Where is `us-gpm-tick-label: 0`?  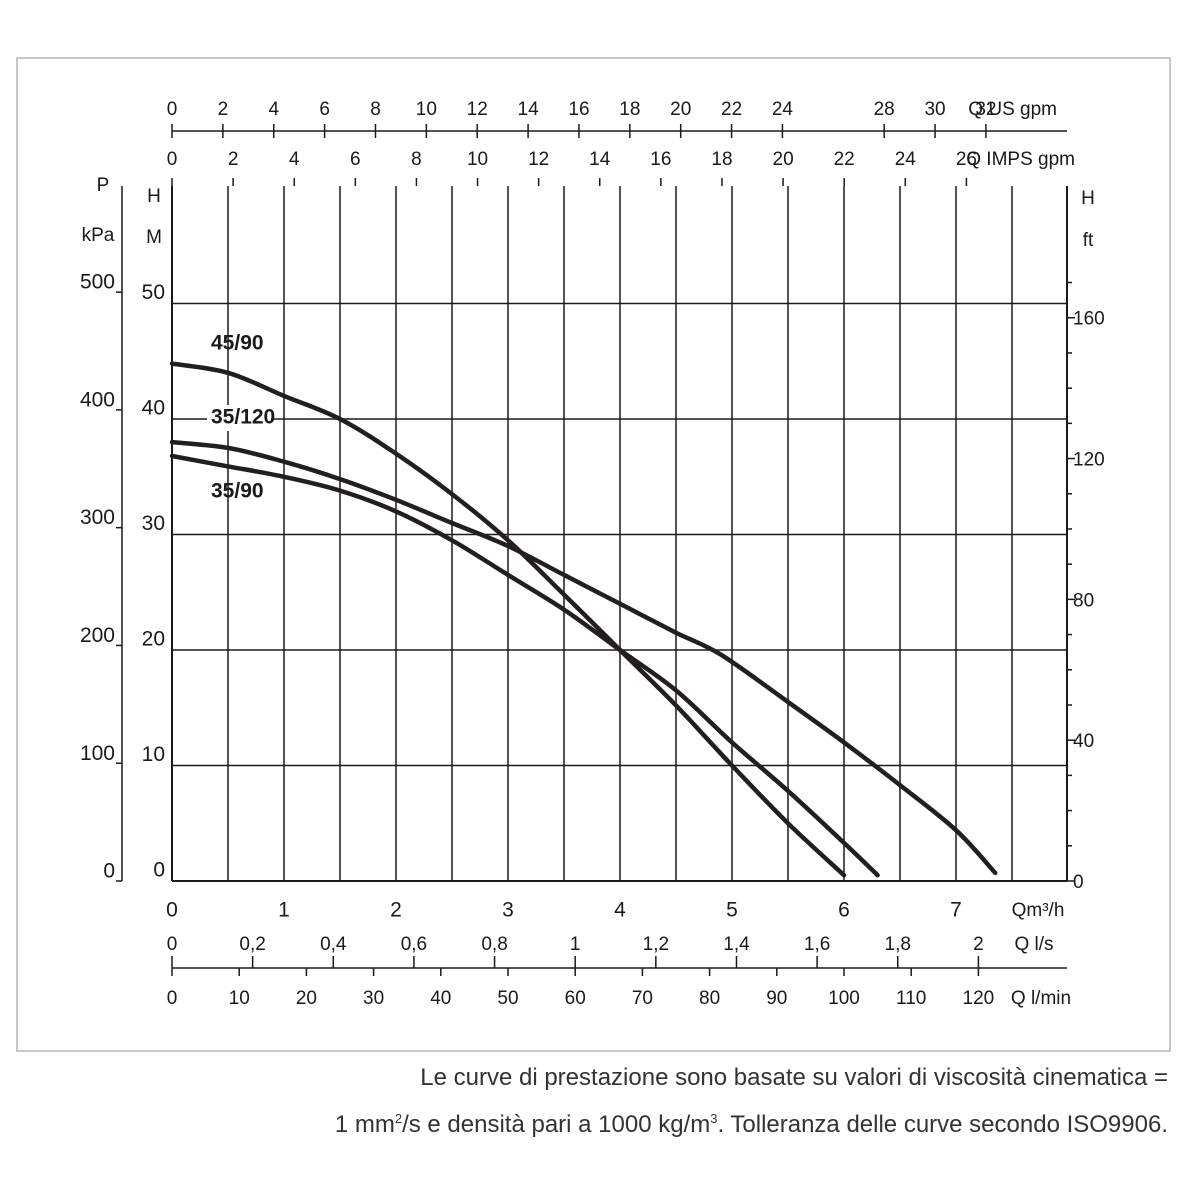
us-gpm-tick-label: 0 is located at coordinates (172, 109).